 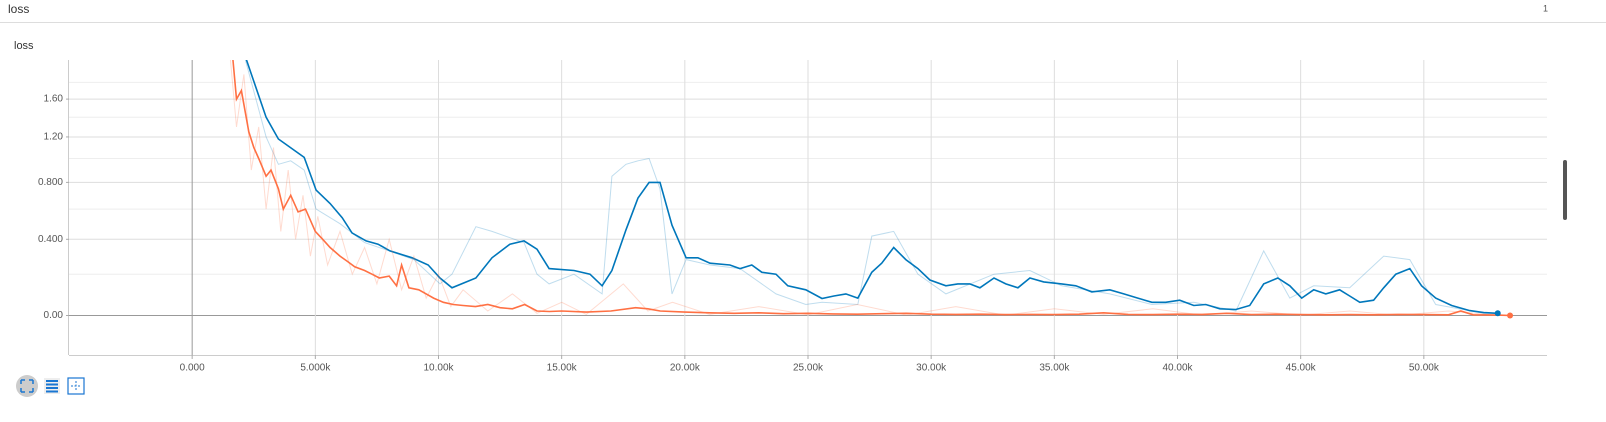 What do you see at coordinates (50, 239) in the screenshot?
I see `y-tick-label: 0.400` at bounding box center [50, 239].